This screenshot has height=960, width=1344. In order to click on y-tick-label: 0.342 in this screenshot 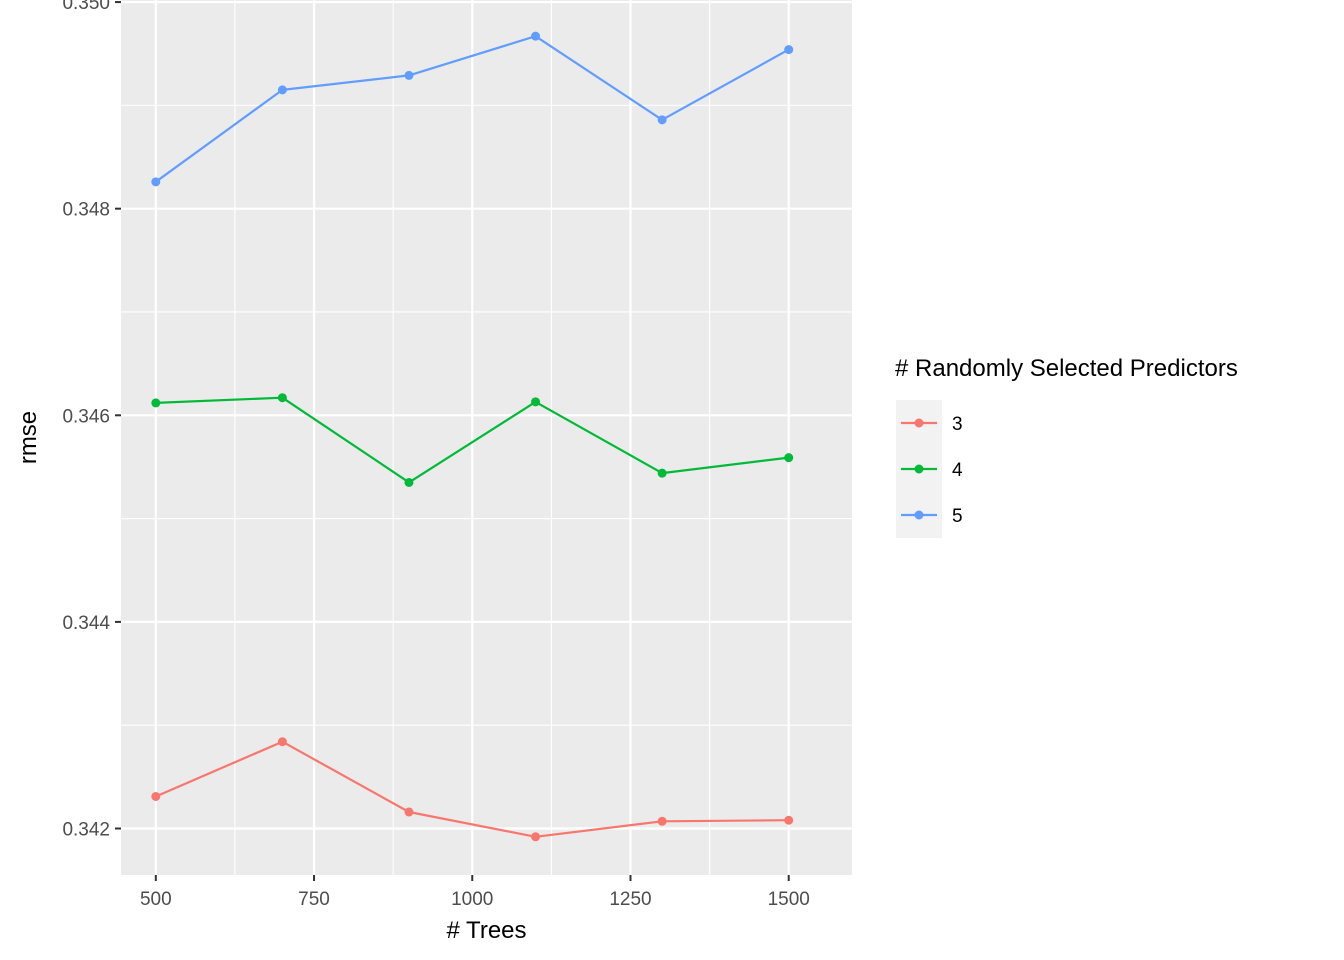, I will do `click(86, 830)`.